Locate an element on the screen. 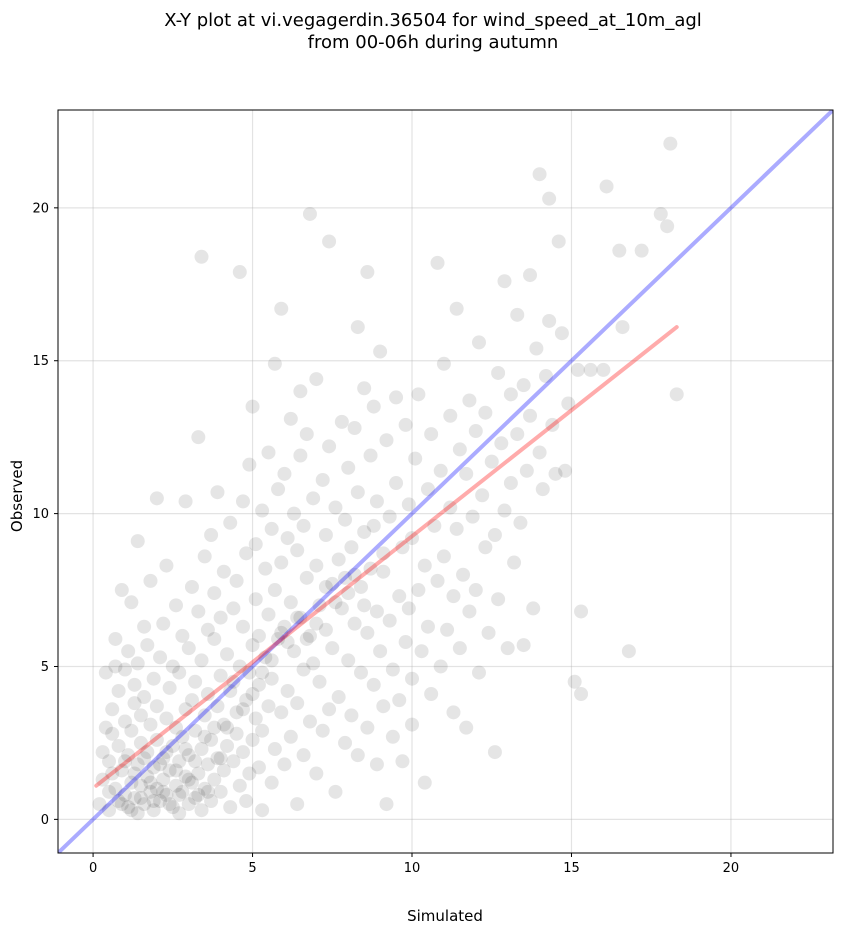 The width and height of the screenshot is (843, 934). chart-title-line2: from 00-06h during autumn is located at coordinates (433, 42).